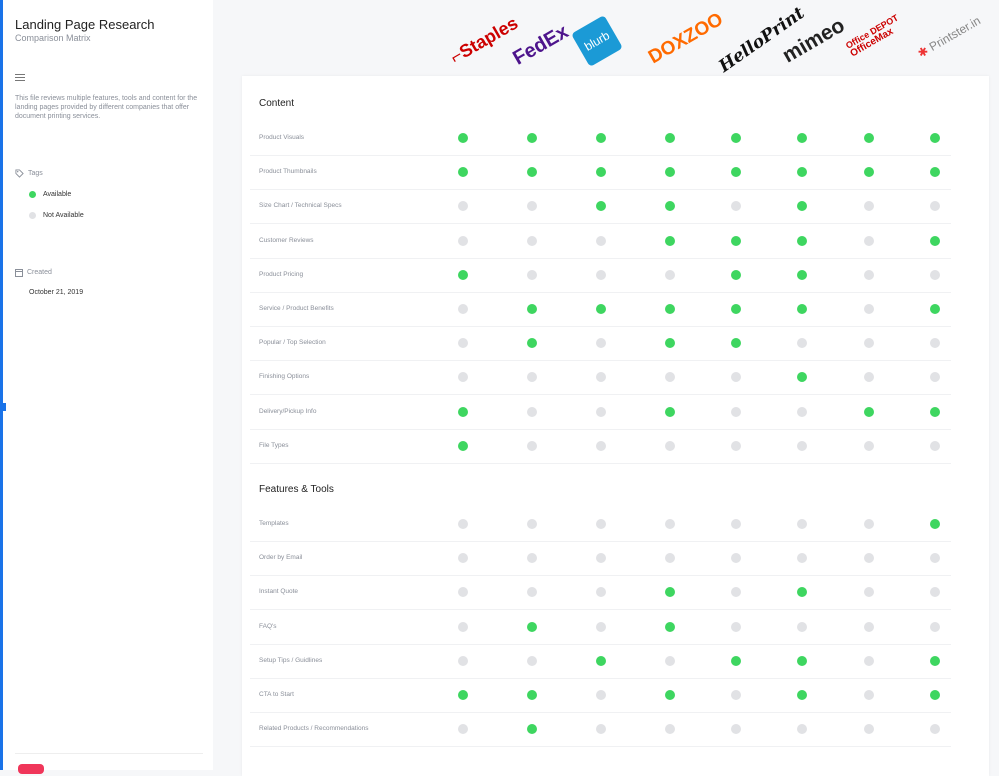 This screenshot has height=776, width=999. I want to click on tag-available: Available, so click(50, 194).